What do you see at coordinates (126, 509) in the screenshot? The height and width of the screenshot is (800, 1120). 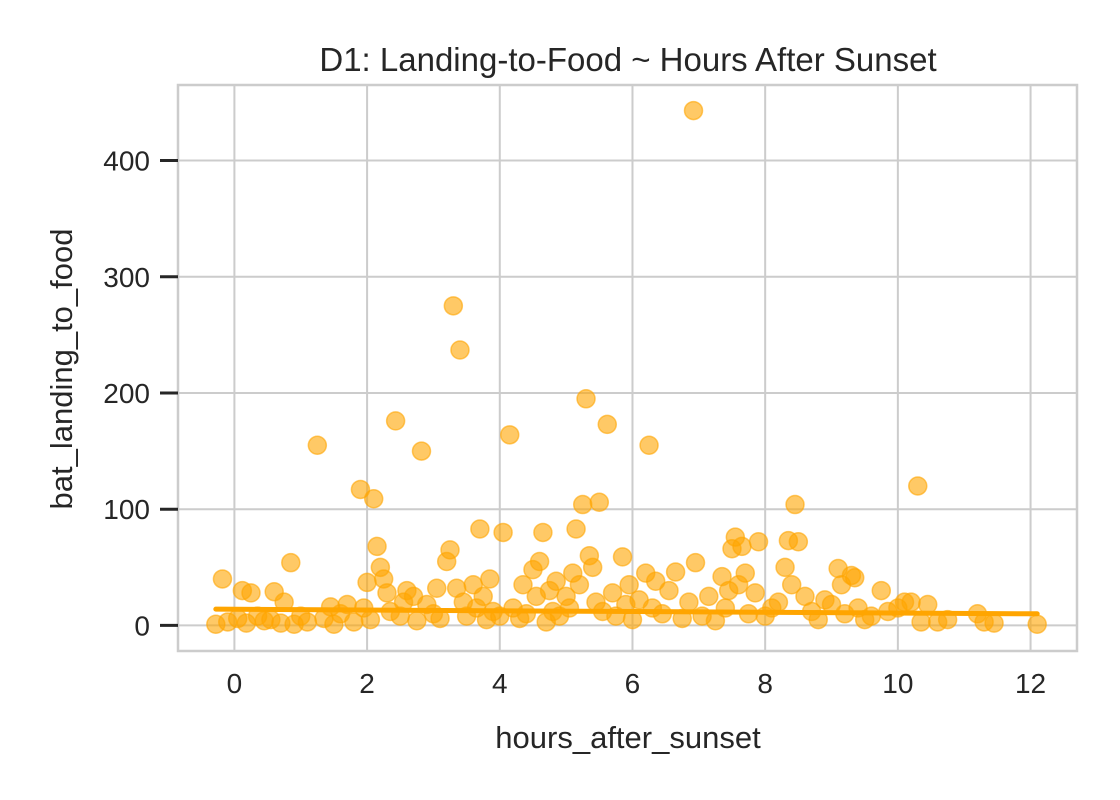 I see `y-tick-label: 100` at bounding box center [126, 509].